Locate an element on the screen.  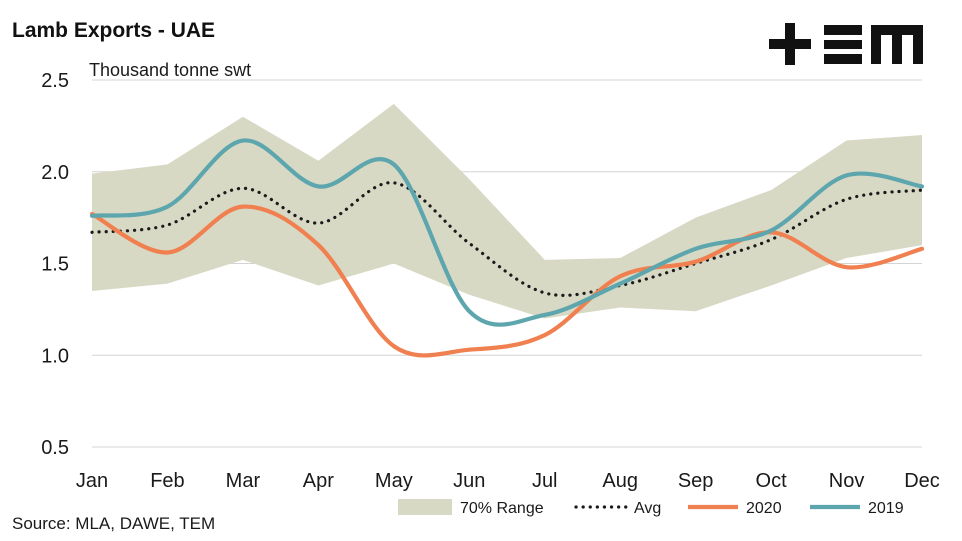
y-axis: 0.5 1.0 1.5 2.0 2.5 is located at coordinates (55, 264).